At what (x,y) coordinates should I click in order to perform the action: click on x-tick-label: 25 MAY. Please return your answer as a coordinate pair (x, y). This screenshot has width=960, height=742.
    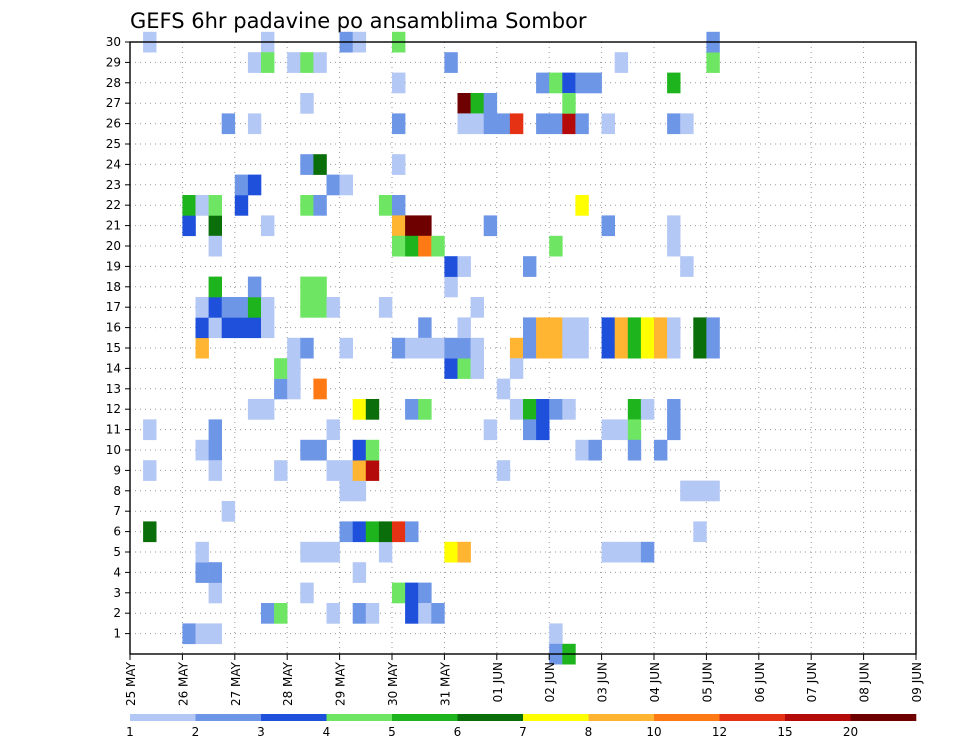
    Looking at the image, I should click on (131, 683).